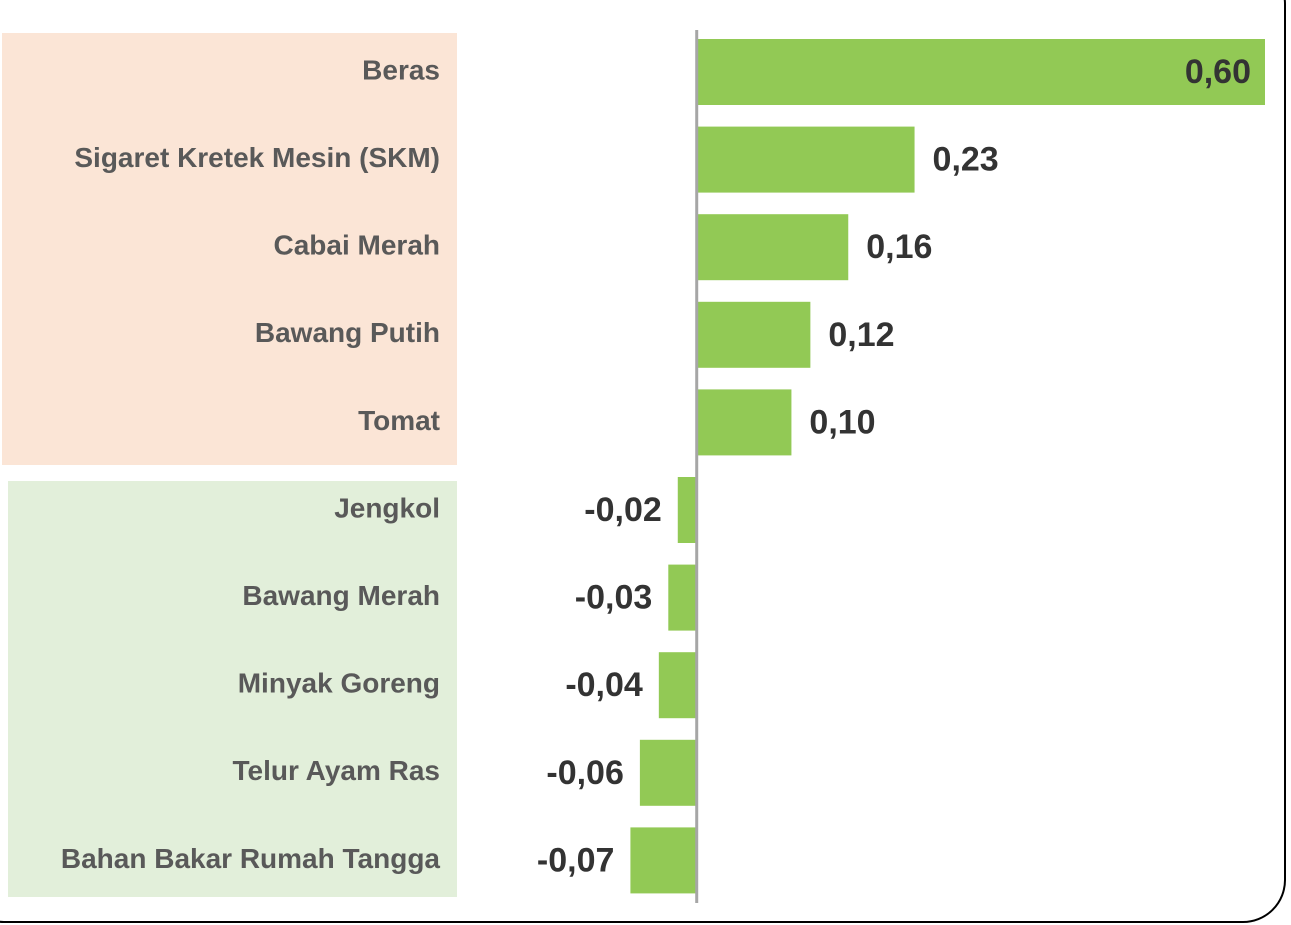  I want to click on category-label: Sigaret Kretek Mesin (SKM), so click(257, 157).